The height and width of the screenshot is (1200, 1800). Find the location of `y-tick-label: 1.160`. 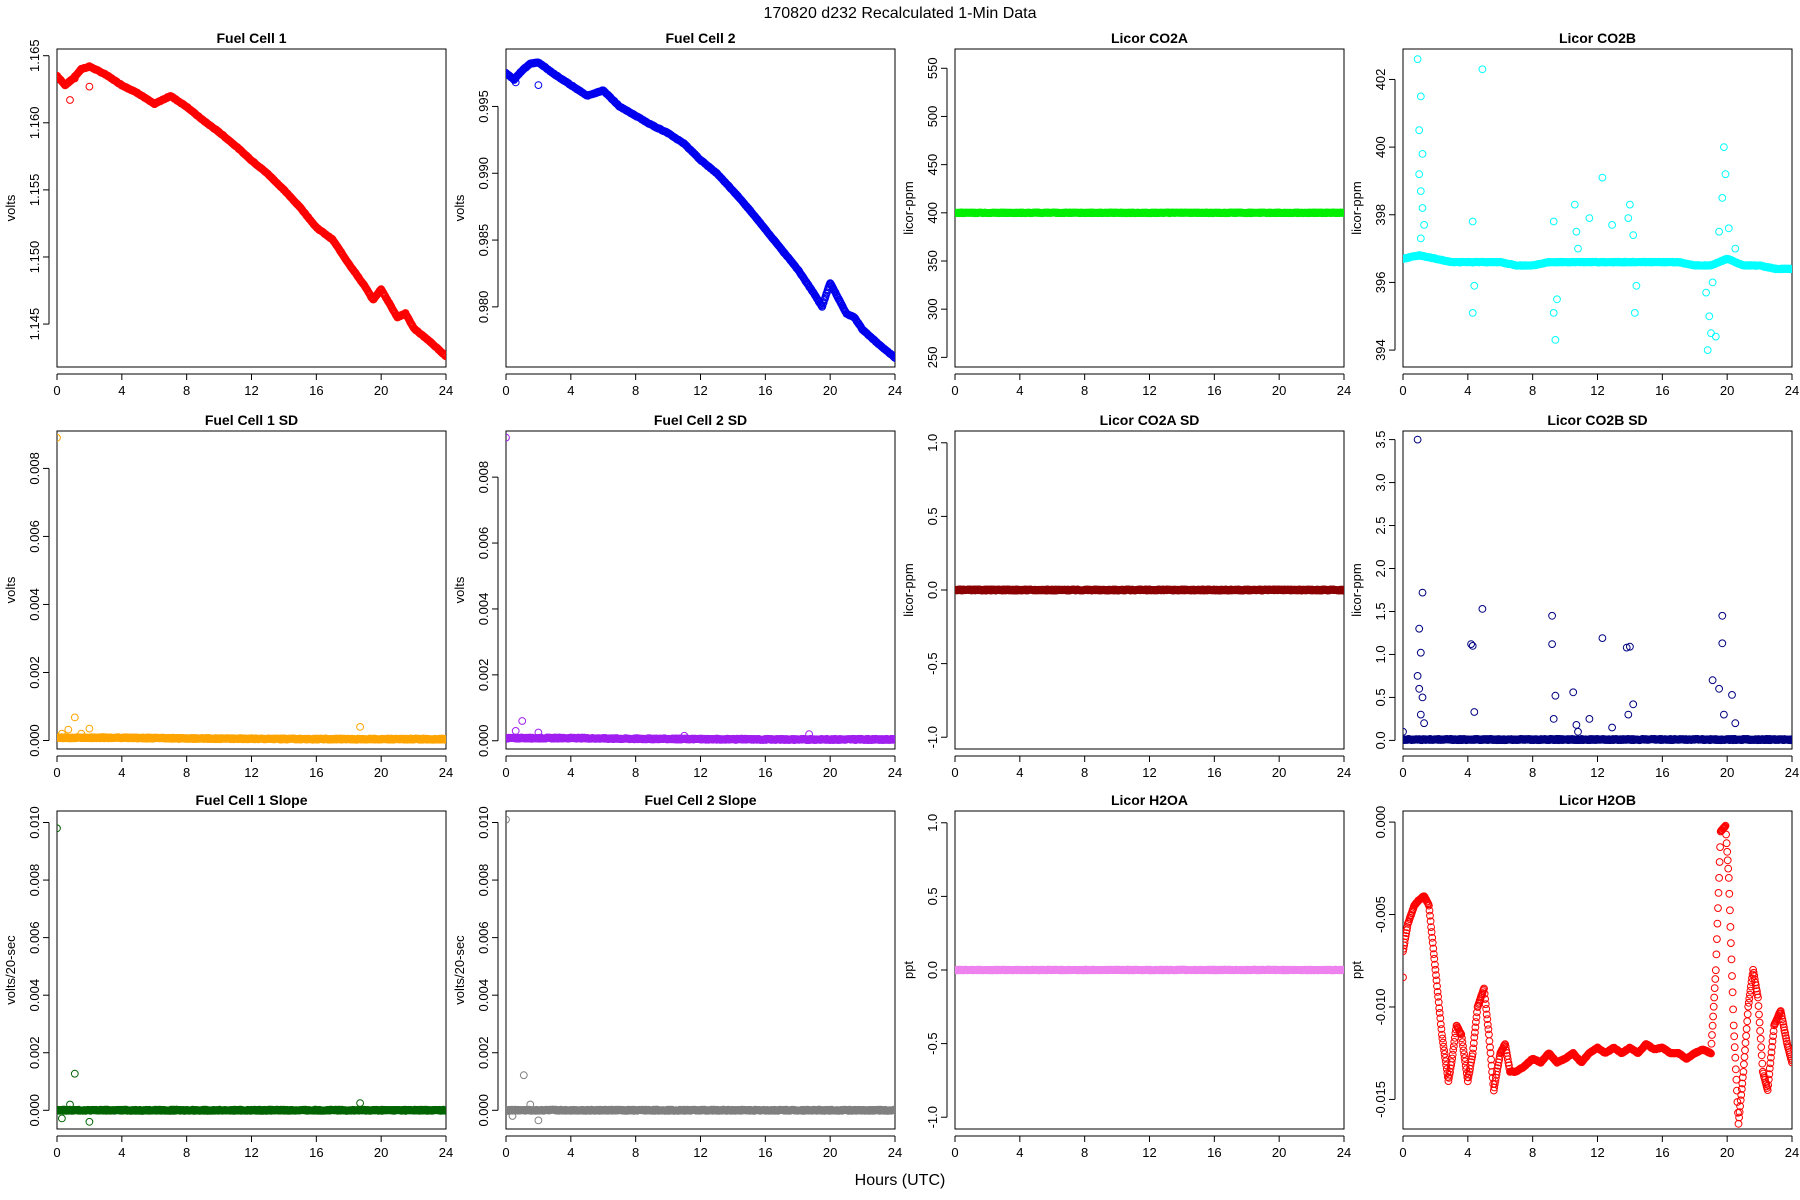

y-tick-label: 1.160 is located at coordinates (34, 123).